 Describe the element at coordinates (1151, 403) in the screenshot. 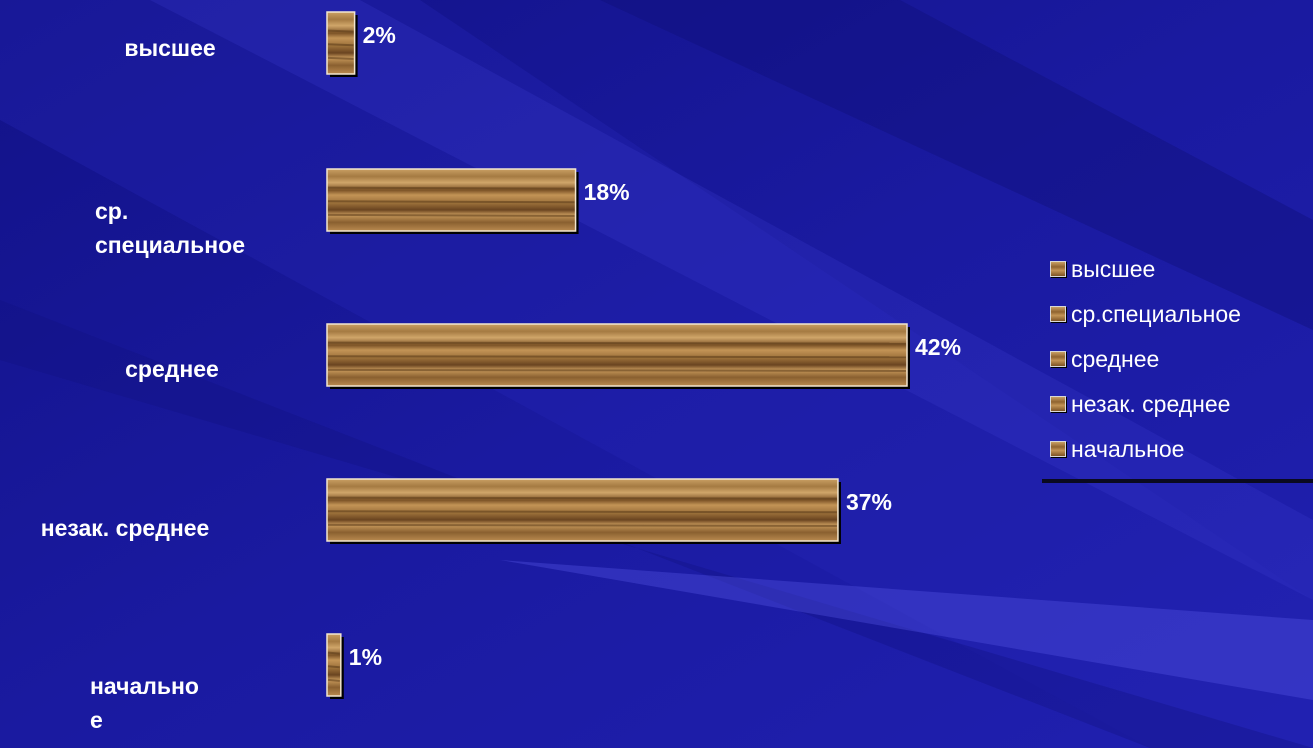

I see `legend-label: незак. среднее` at that location.